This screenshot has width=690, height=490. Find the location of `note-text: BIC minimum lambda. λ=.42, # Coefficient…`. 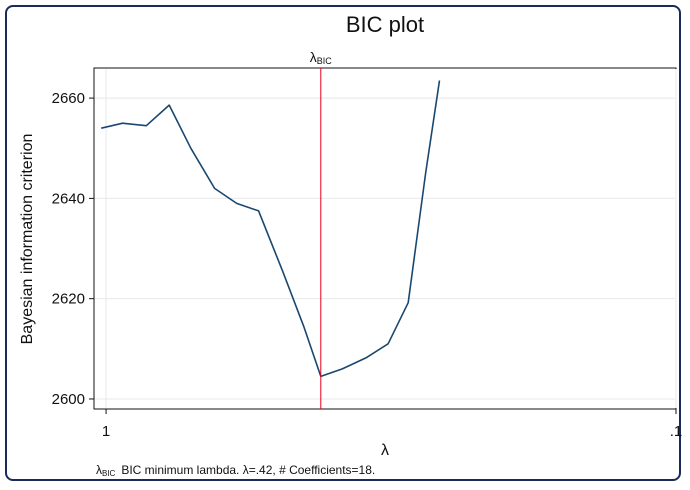

note-text: BIC minimum lambda. λ=.42, # Coefficient… is located at coordinates (248, 470).